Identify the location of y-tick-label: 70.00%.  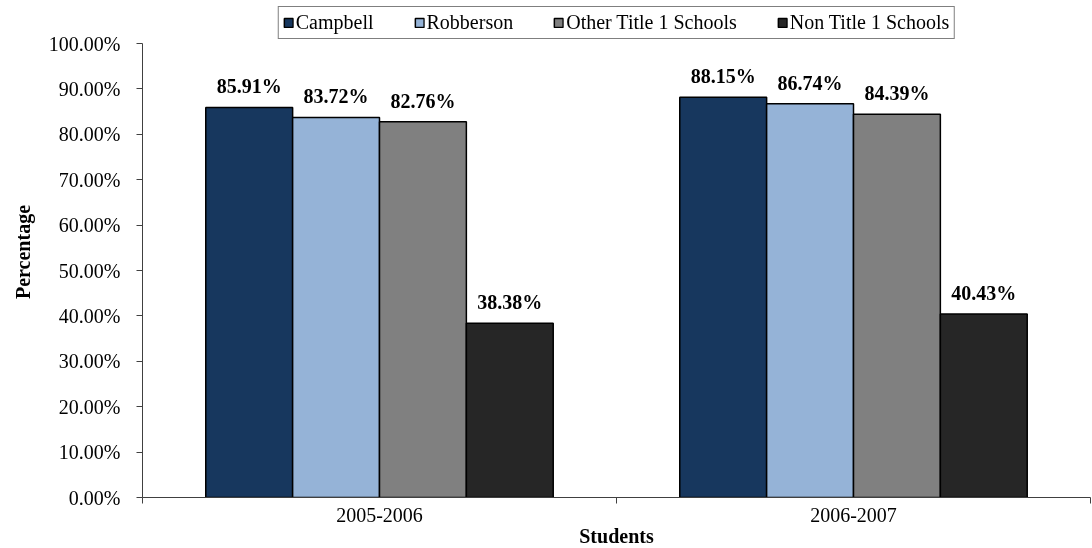
(89, 179).